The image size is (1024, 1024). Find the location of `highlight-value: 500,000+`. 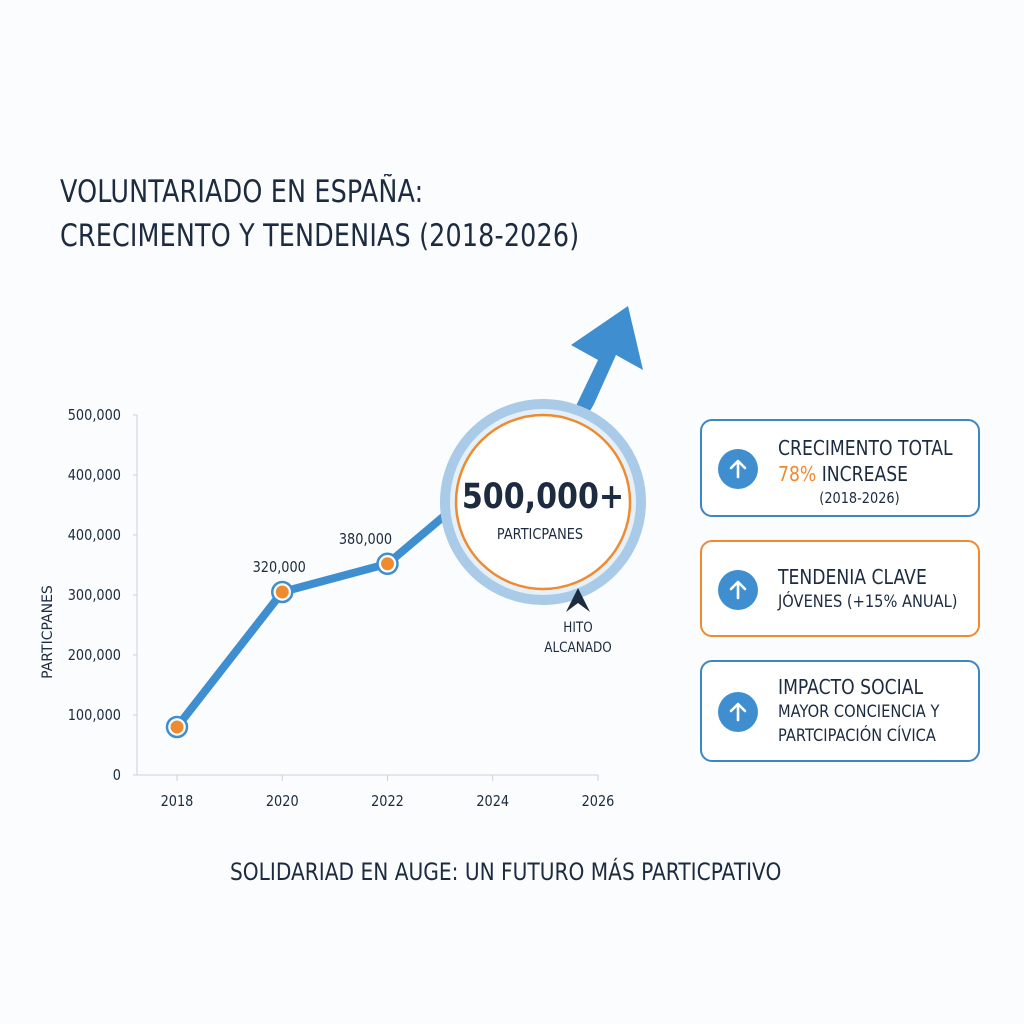

highlight-value: 500,000+ is located at coordinates (543, 496).